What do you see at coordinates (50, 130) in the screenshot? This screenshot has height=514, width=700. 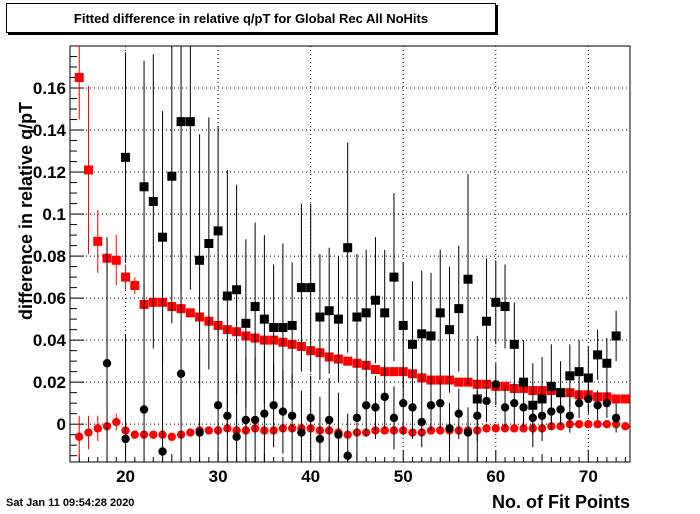 I see `y-tick-label: 0.14` at bounding box center [50, 130].